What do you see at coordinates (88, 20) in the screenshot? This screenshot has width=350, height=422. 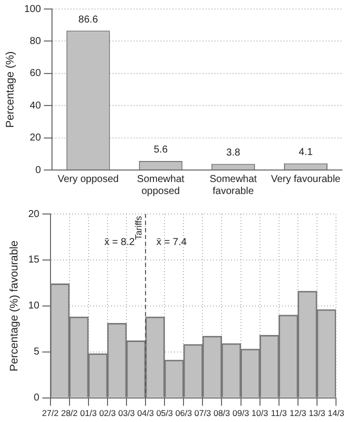 I see `data-label: 86.6` at bounding box center [88, 20].